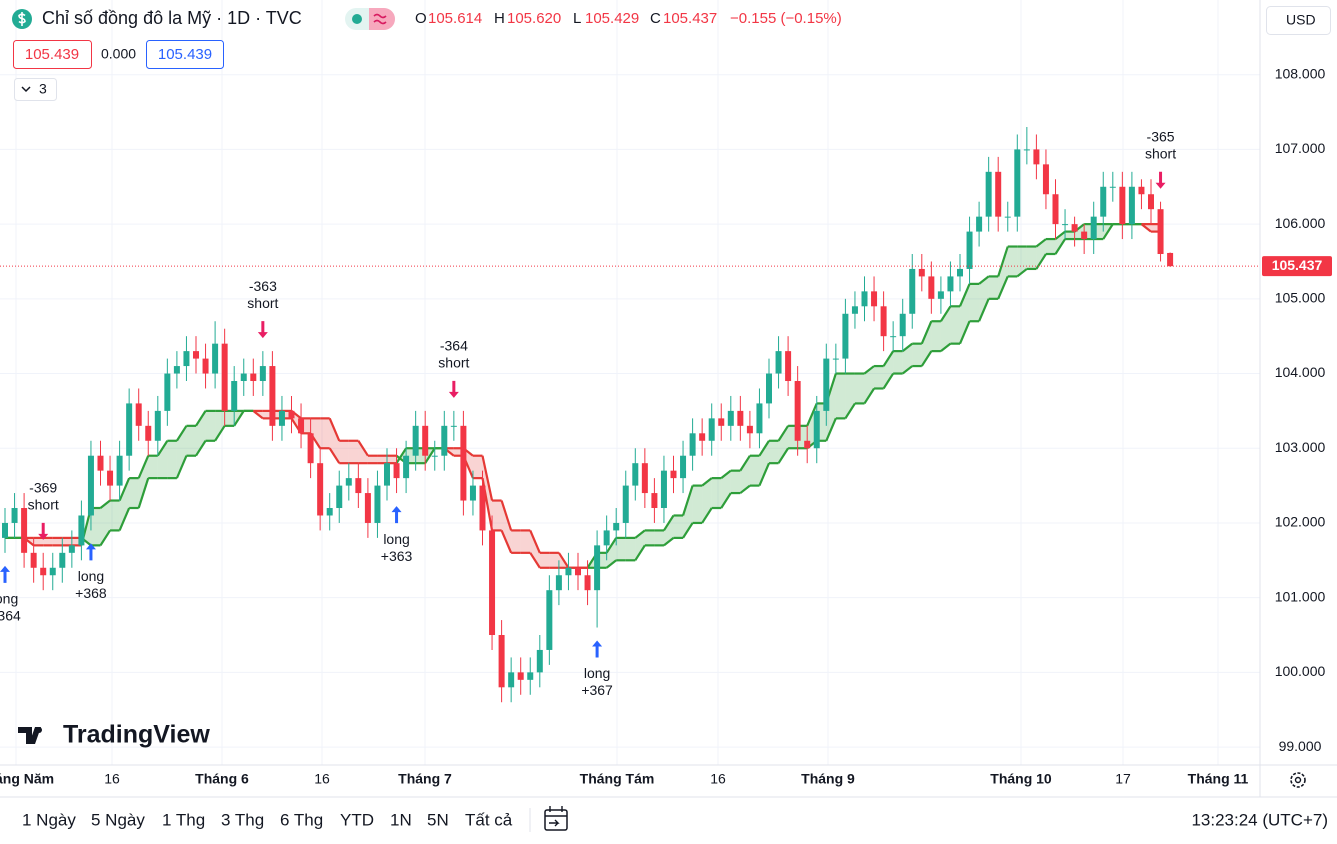 The height and width of the screenshot is (844, 1337). What do you see at coordinates (401, 819) in the screenshot?
I see `range-button: 1N` at bounding box center [401, 819].